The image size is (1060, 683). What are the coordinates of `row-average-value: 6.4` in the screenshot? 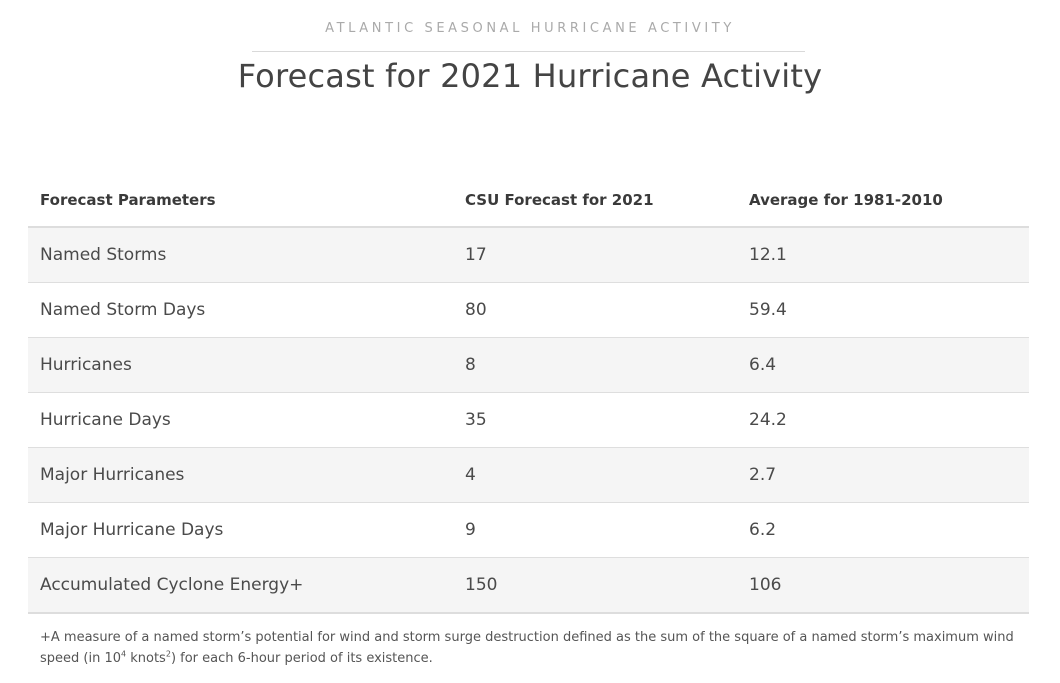 It's located at (883, 365).